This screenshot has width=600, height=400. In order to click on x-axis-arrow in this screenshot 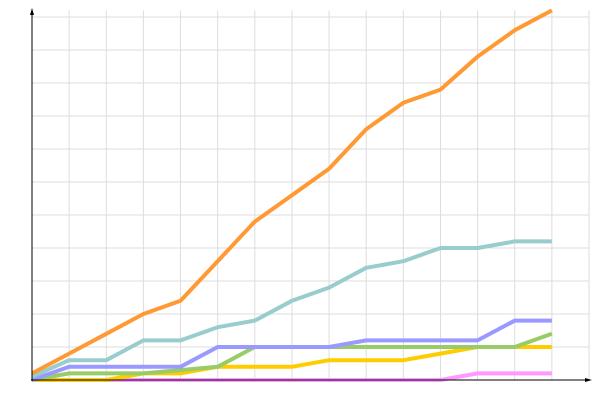, I will do `click(588, 380)`.